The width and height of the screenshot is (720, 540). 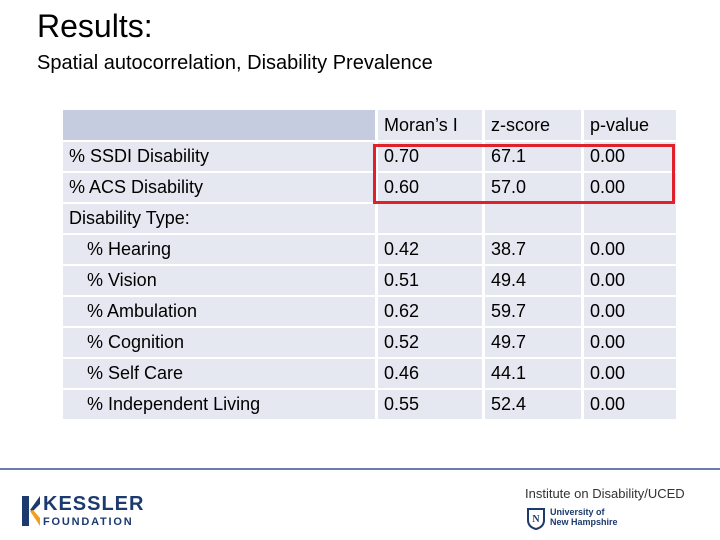 What do you see at coordinates (430, 280) in the screenshot?
I see `cell-morans-i: 0.51` at bounding box center [430, 280].